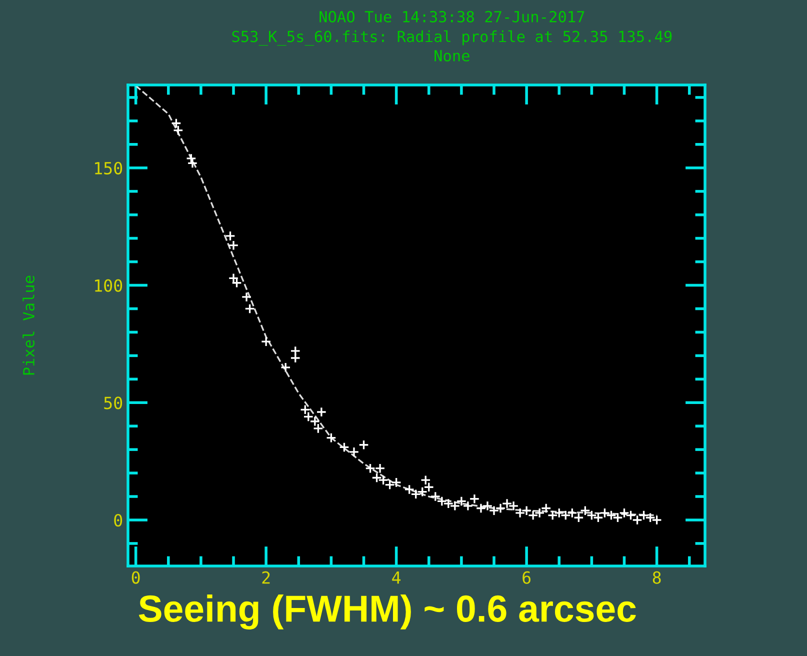 This screenshot has width=807, height=656. Describe the element at coordinates (452, 56) in the screenshot. I see `text: None` at that location.